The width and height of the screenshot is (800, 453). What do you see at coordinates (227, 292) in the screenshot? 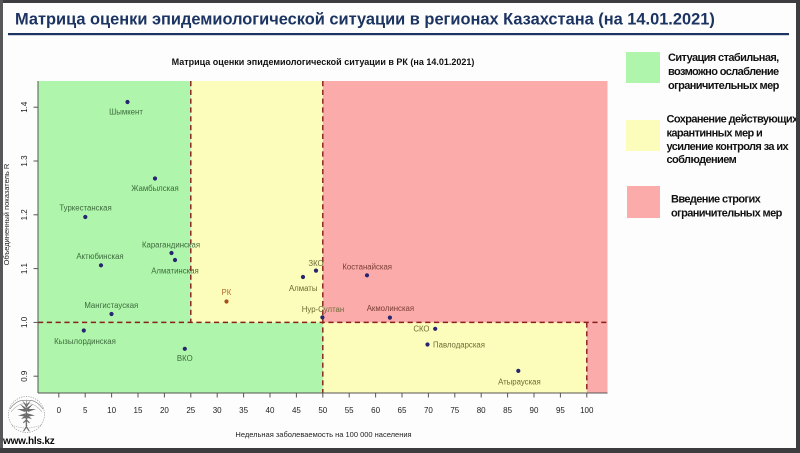
I see `svg-text: РК` at bounding box center [227, 292].